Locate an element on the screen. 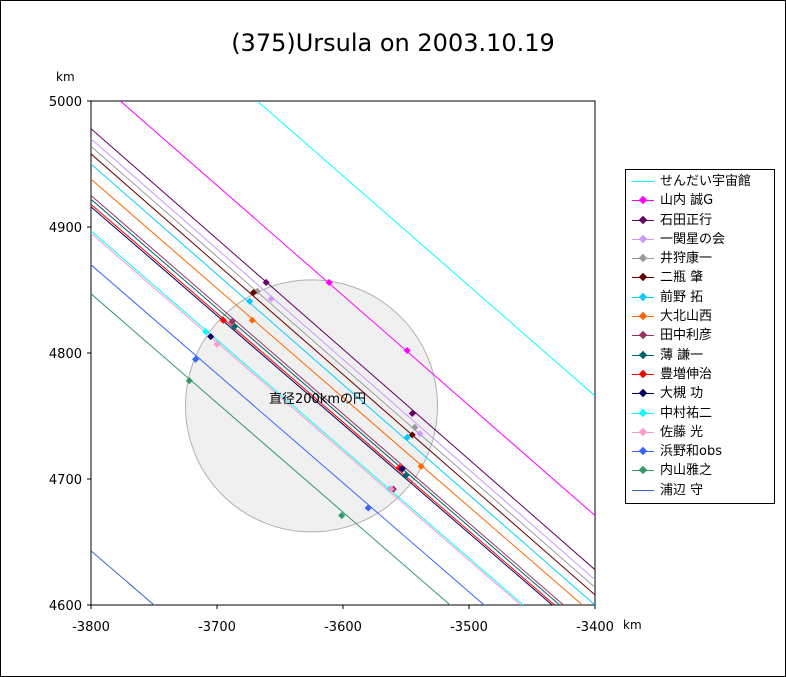 This screenshot has height=677, width=786. legend-item: 薄 謙一 is located at coordinates (700, 355).